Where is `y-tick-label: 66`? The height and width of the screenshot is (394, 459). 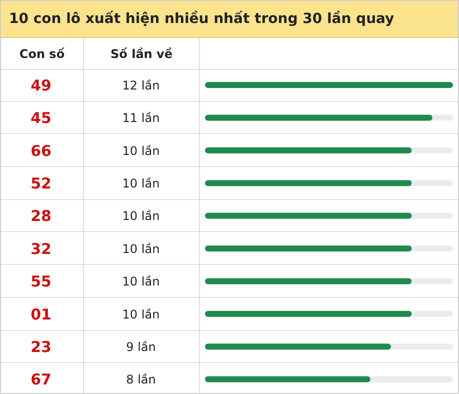
y-tick-label: 66 is located at coordinates (41, 151).